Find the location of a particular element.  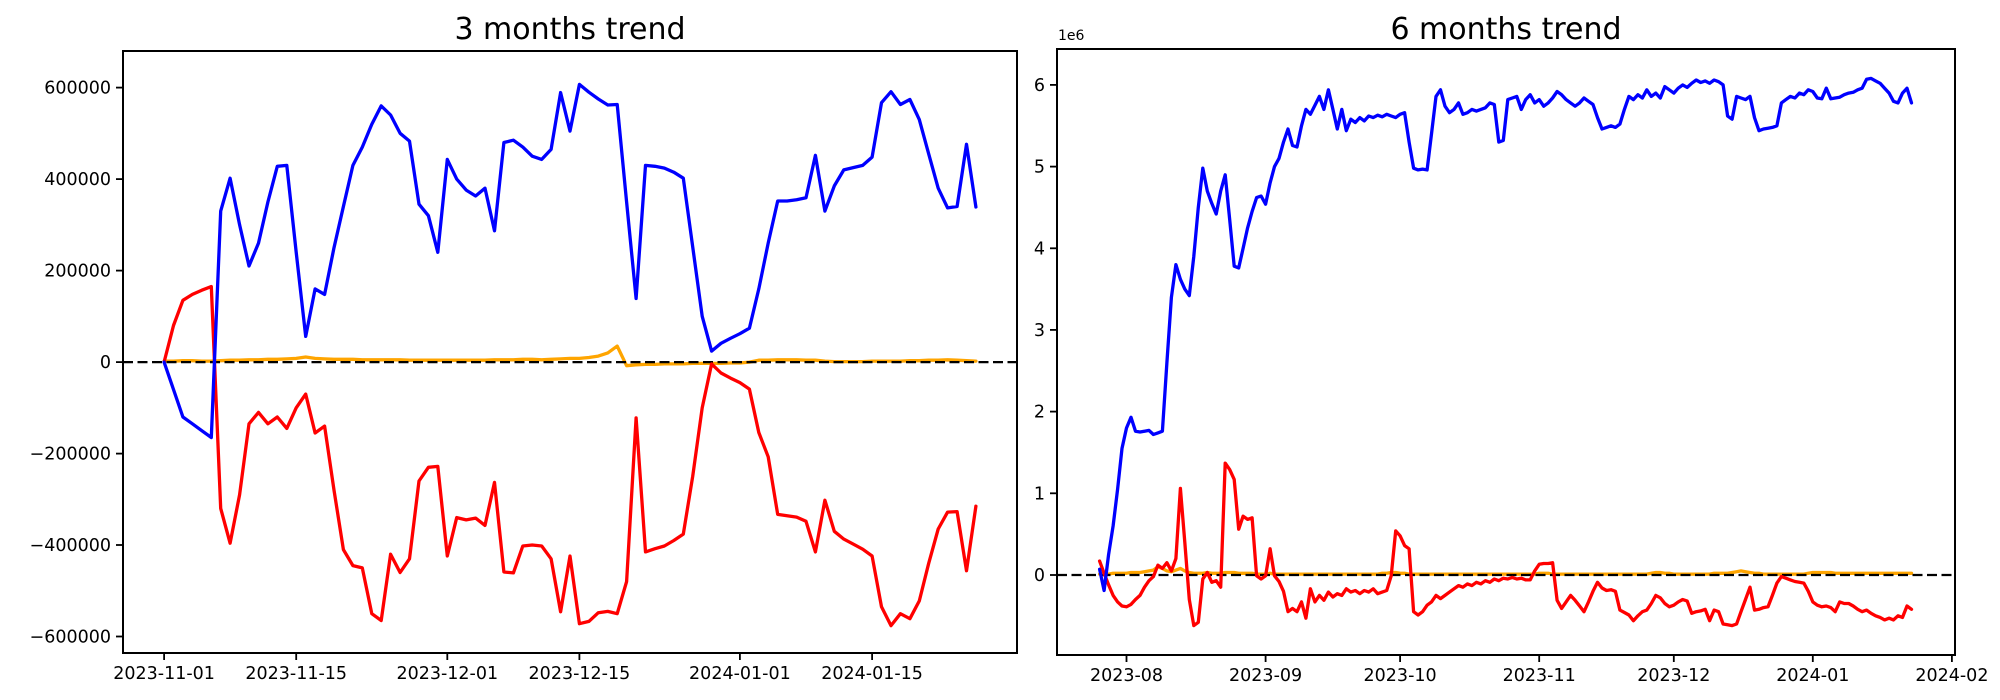

six-months-y-tick-label: 2 is located at coordinates (1039, 413).